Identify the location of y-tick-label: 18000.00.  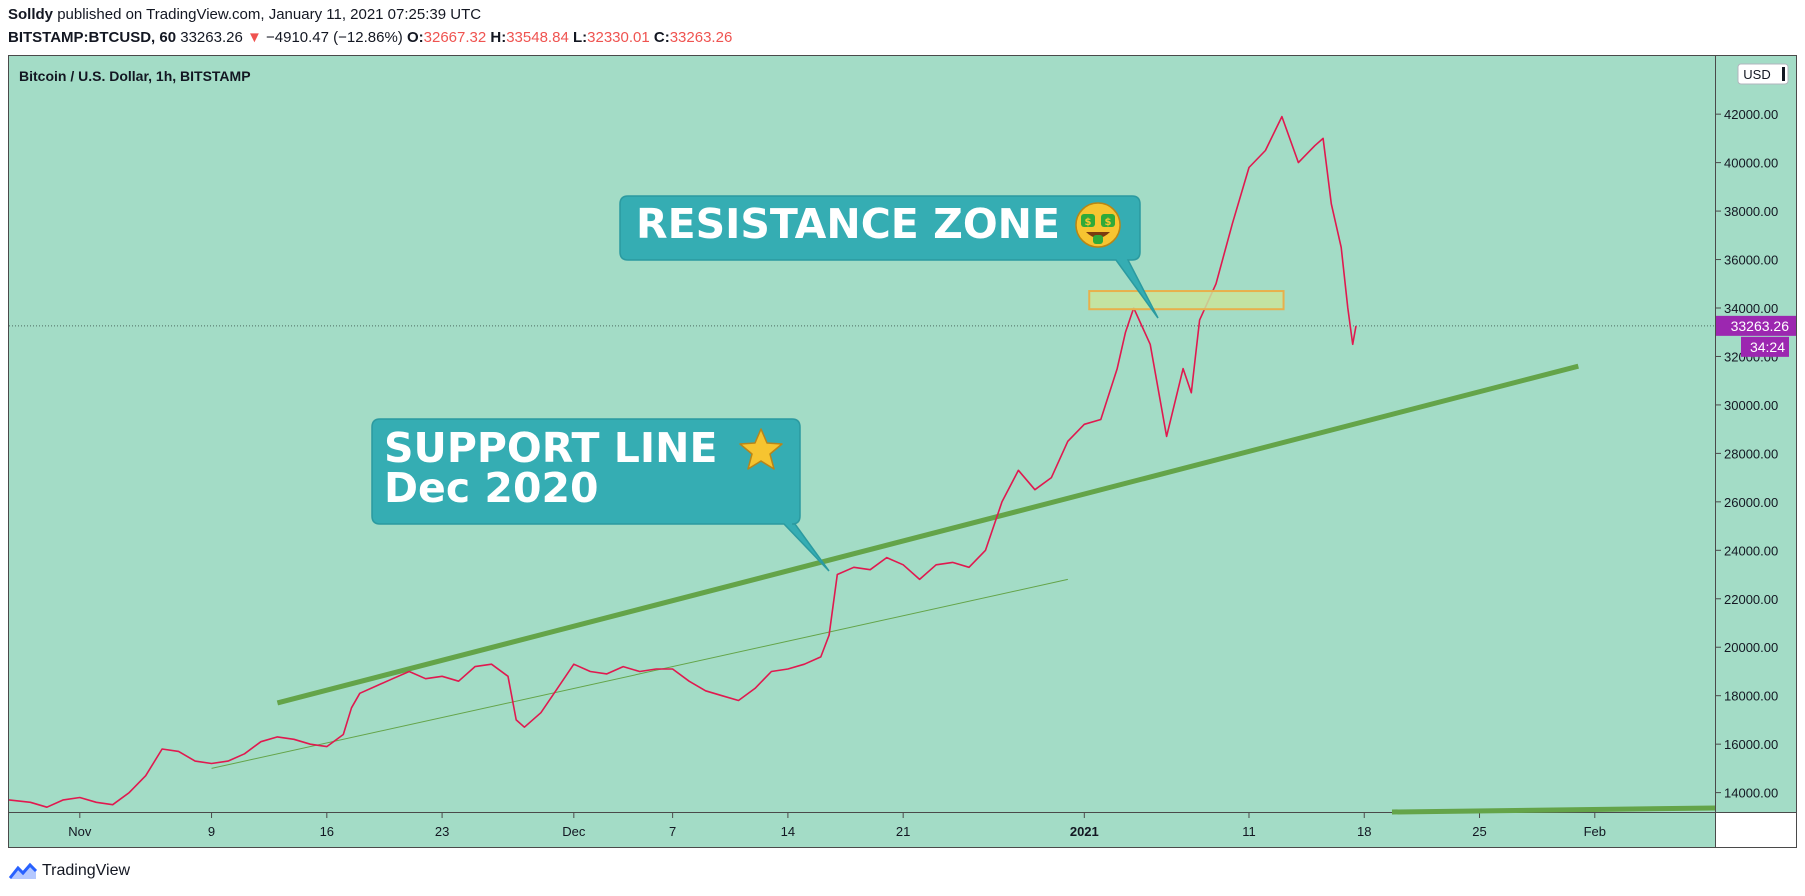
(1751, 696).